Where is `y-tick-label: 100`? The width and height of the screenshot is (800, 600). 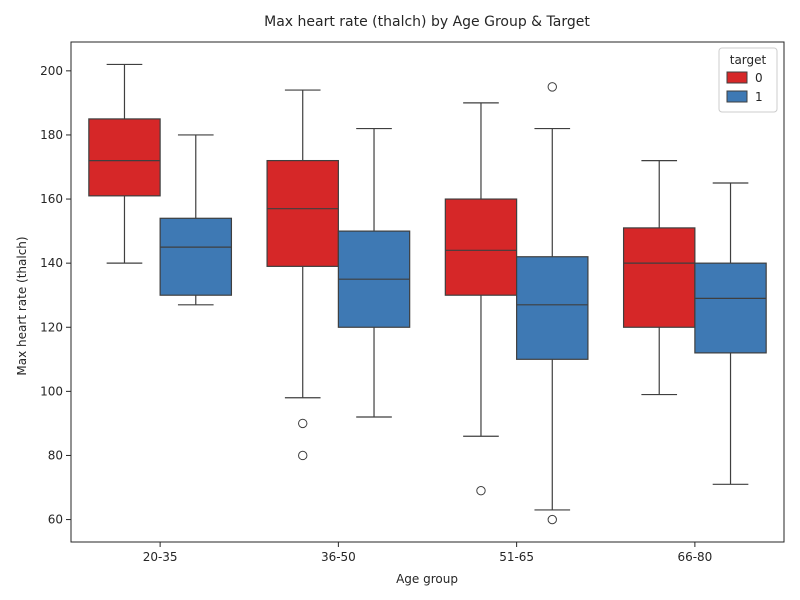 y-tick-label: 100 is located at coordinates (51, 391).